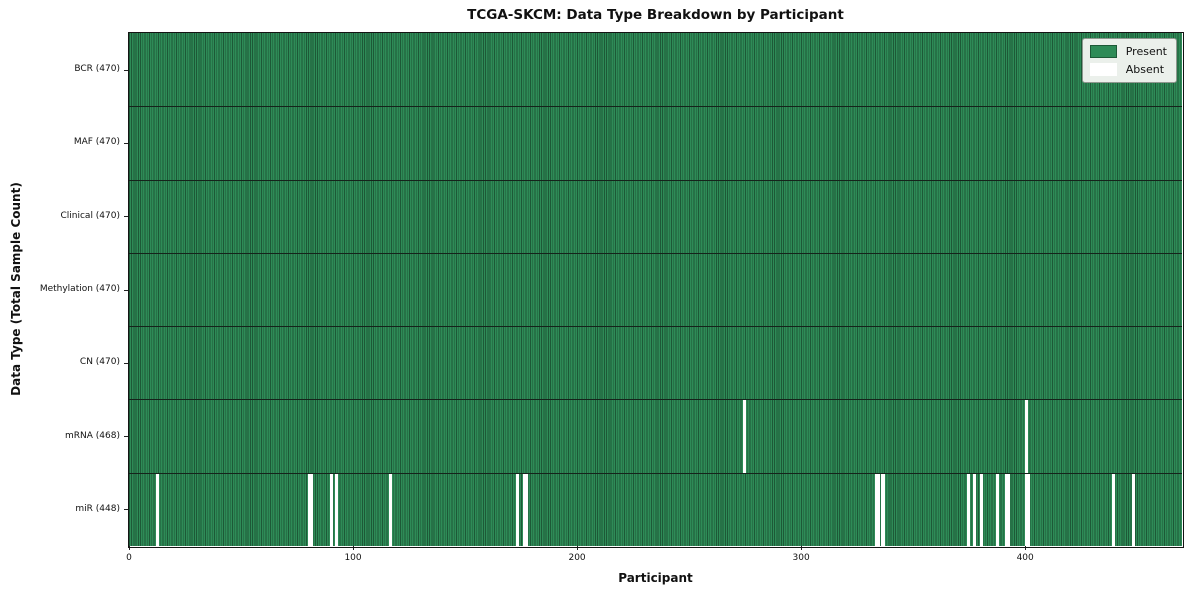  I want to click on x-tick-label-300: 300, so click(801, 558).